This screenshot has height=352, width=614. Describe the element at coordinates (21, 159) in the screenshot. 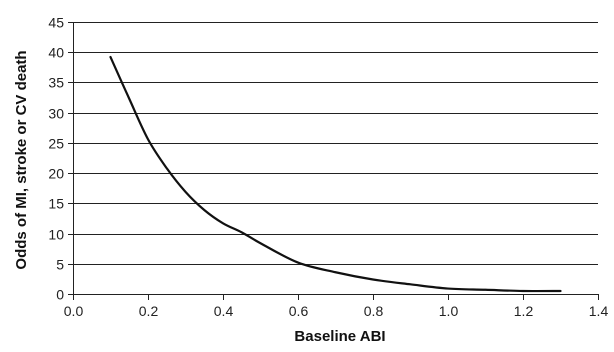

I see `y-axis-title: Odds of MI, stroke or CV death` at that location.